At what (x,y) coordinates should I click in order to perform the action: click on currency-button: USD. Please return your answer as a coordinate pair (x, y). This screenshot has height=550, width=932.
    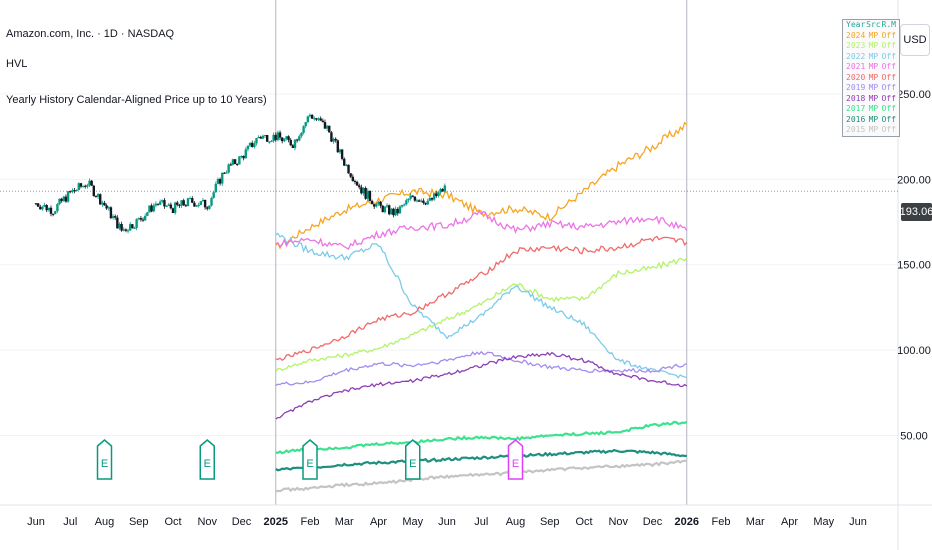
    Looking at the image, I should click on (915, 40).